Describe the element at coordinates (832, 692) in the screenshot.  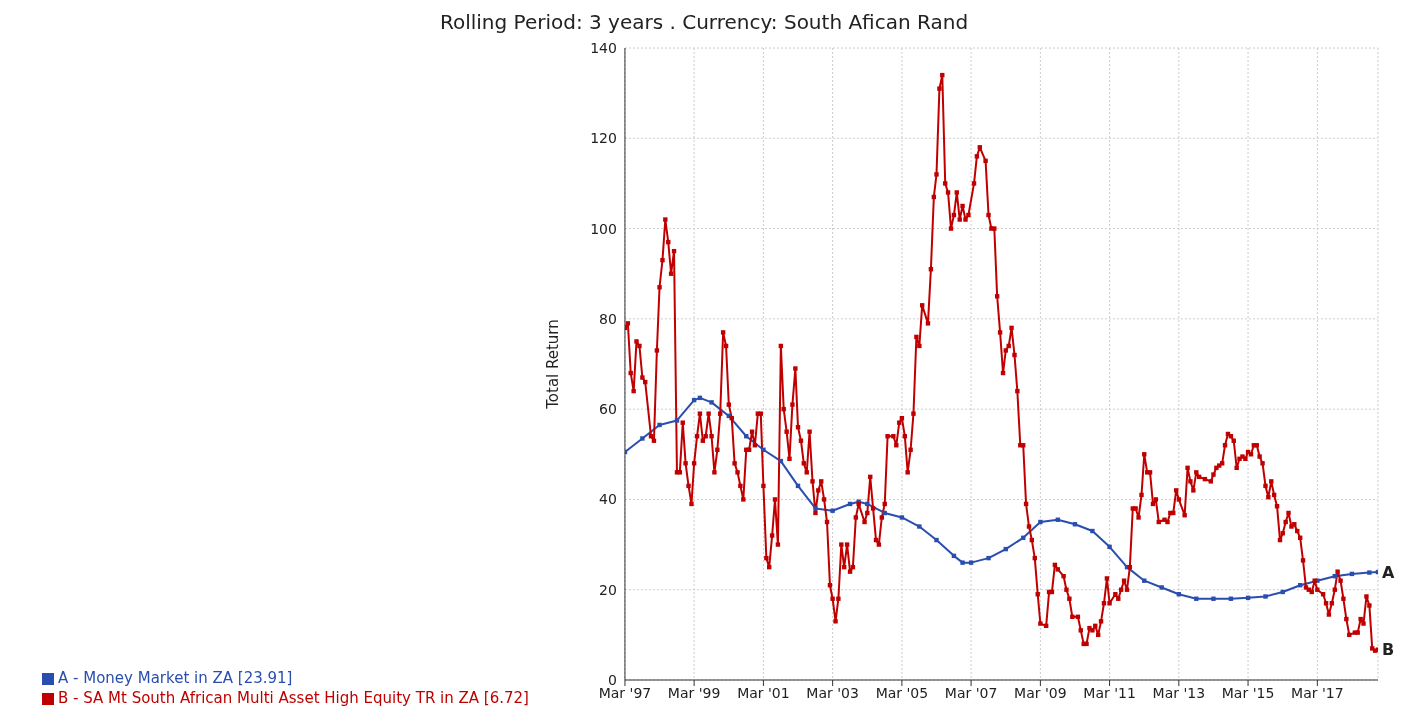
I see `x-tick-label: Mar '03` at that location.